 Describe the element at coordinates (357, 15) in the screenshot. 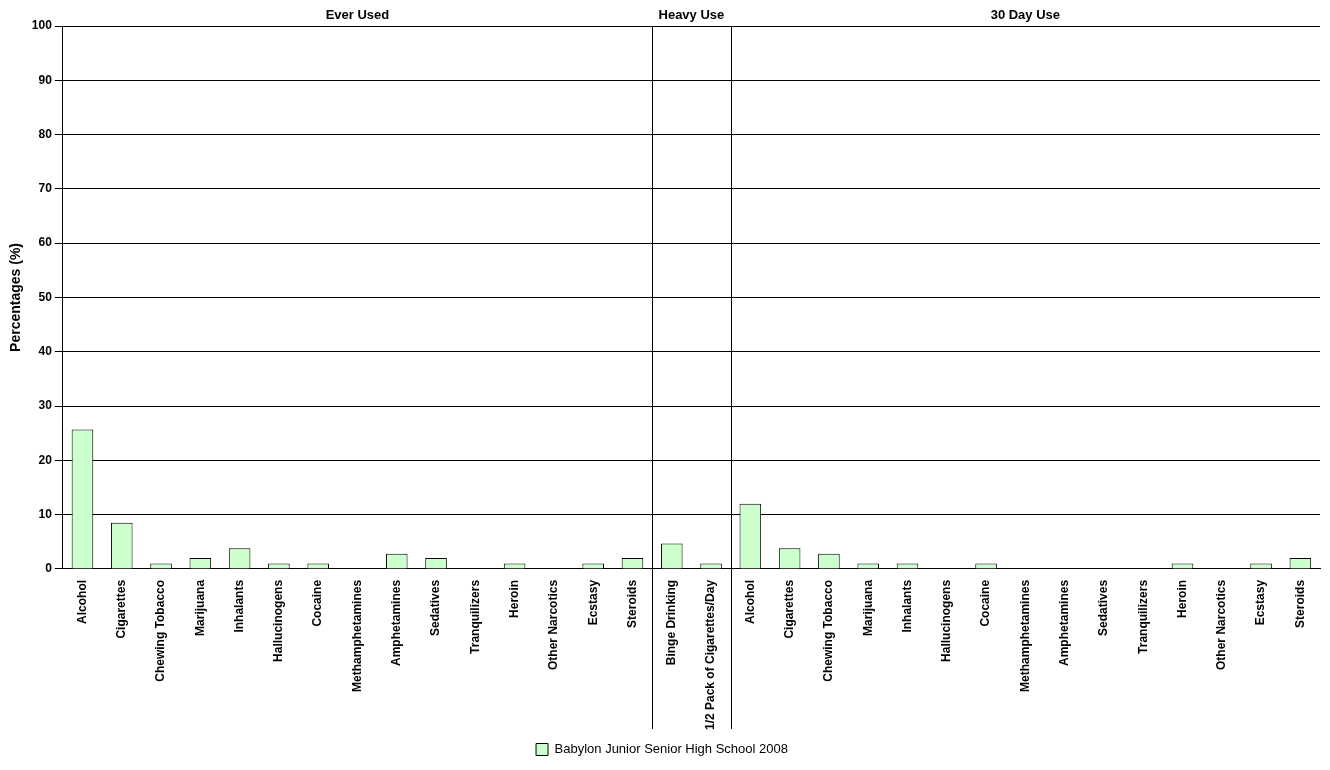

I see `text: Ever Used` at that location.